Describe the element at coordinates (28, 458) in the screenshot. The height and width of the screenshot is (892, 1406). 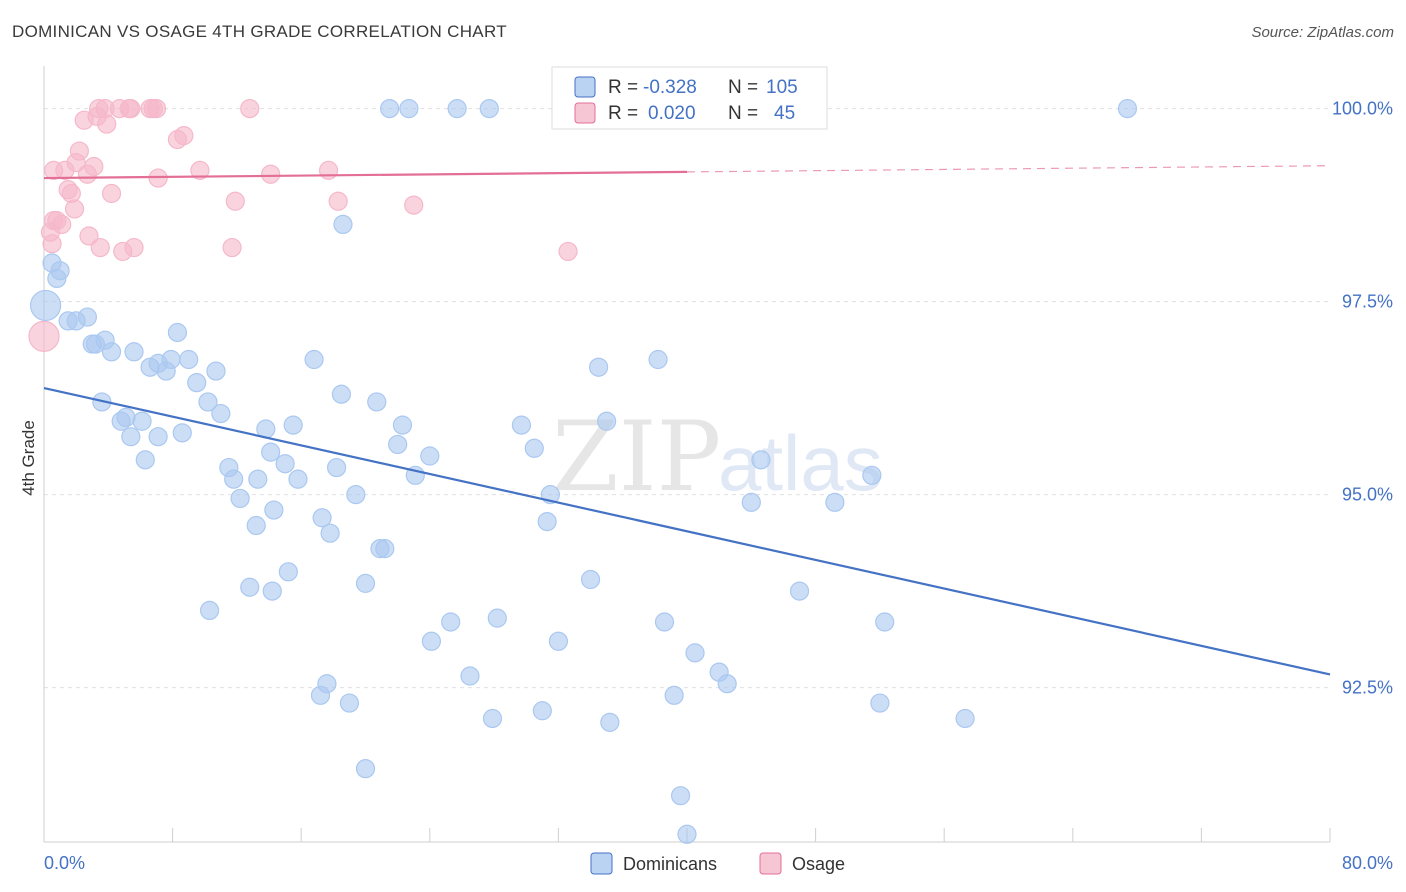
I see `y-axis-label: 4th Grade` at that location.